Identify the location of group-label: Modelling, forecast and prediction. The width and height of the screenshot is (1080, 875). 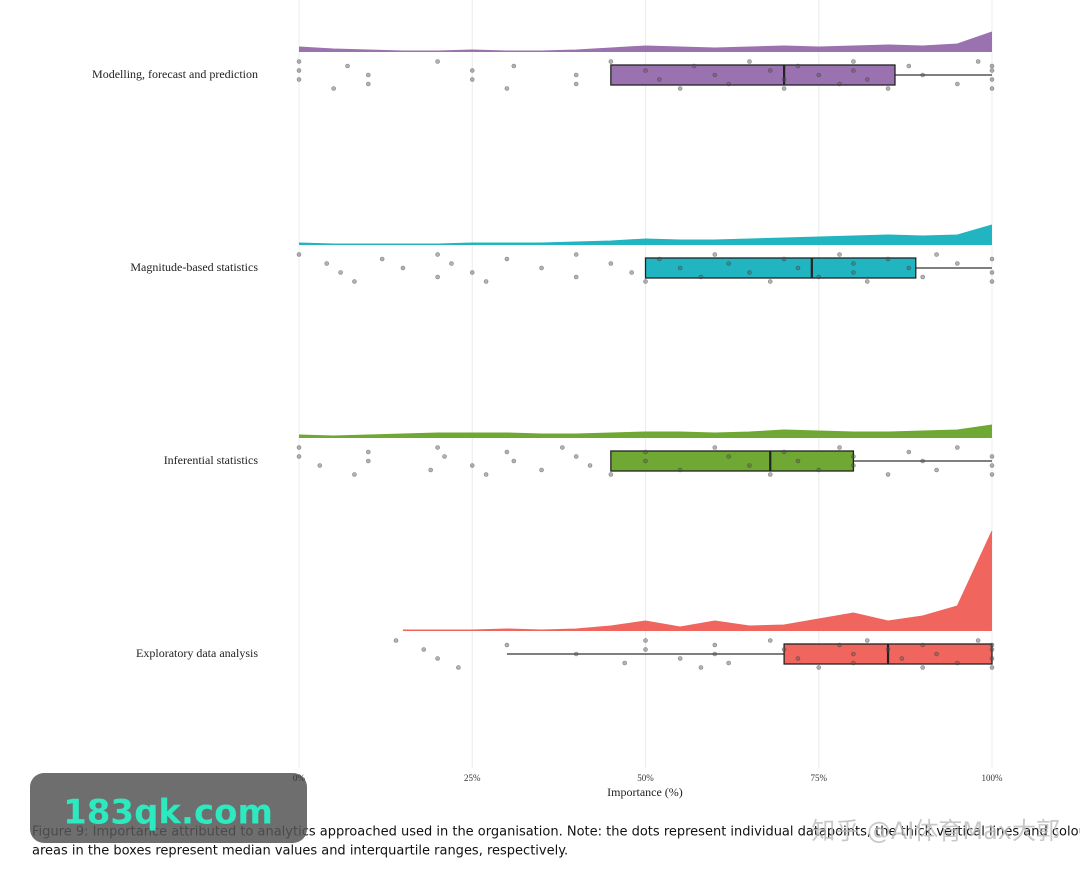
(175, 74).